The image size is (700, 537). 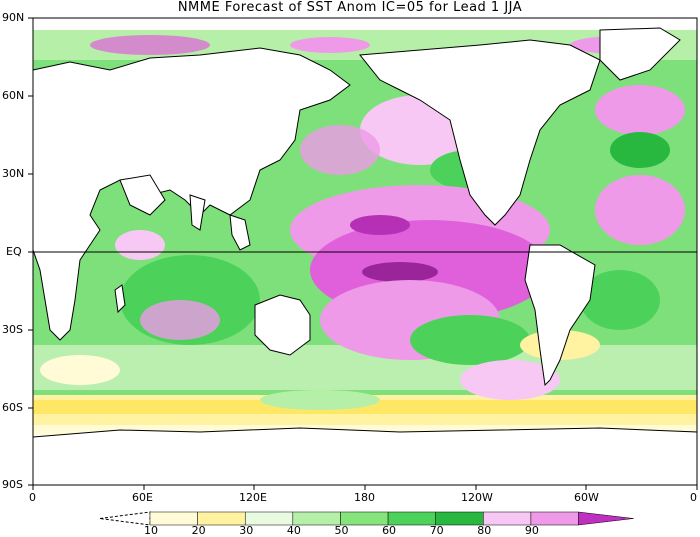 I want to click on colorbar, so click(x=366, y=518).